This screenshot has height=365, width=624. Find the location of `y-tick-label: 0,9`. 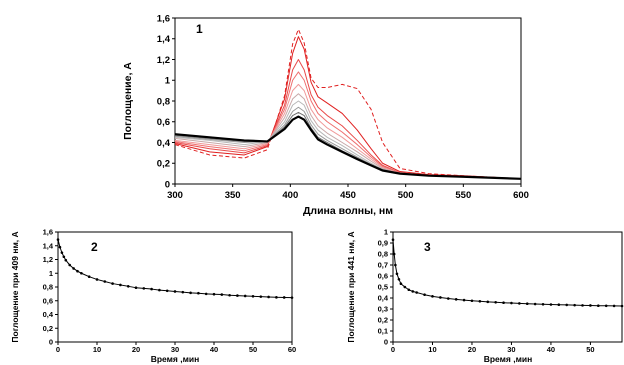

y-tick-label: 0,9 is located at coordinates (383, 243).